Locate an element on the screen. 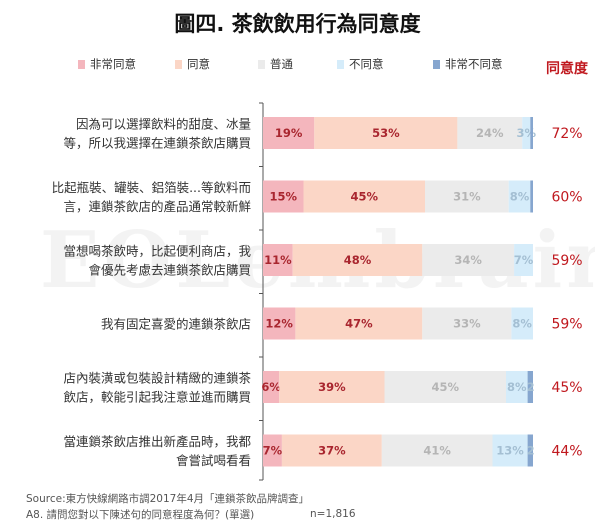 This screenshot has height=525, width=595. category-label: 我有固定喜愛的連鎖茶飲店 is located at coordinates (176, 324).